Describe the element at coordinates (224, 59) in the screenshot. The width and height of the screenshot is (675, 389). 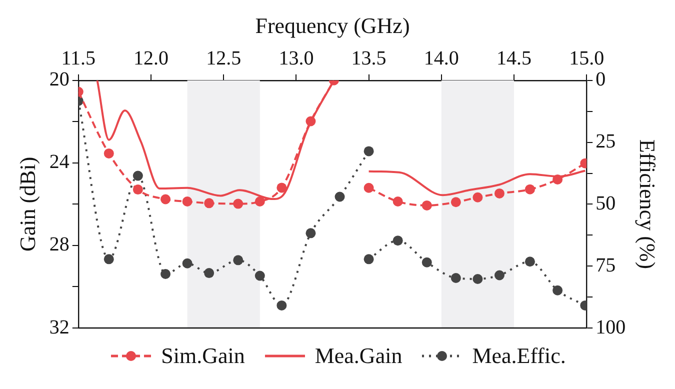
I see `x-tick-label: 12.5` at that location.